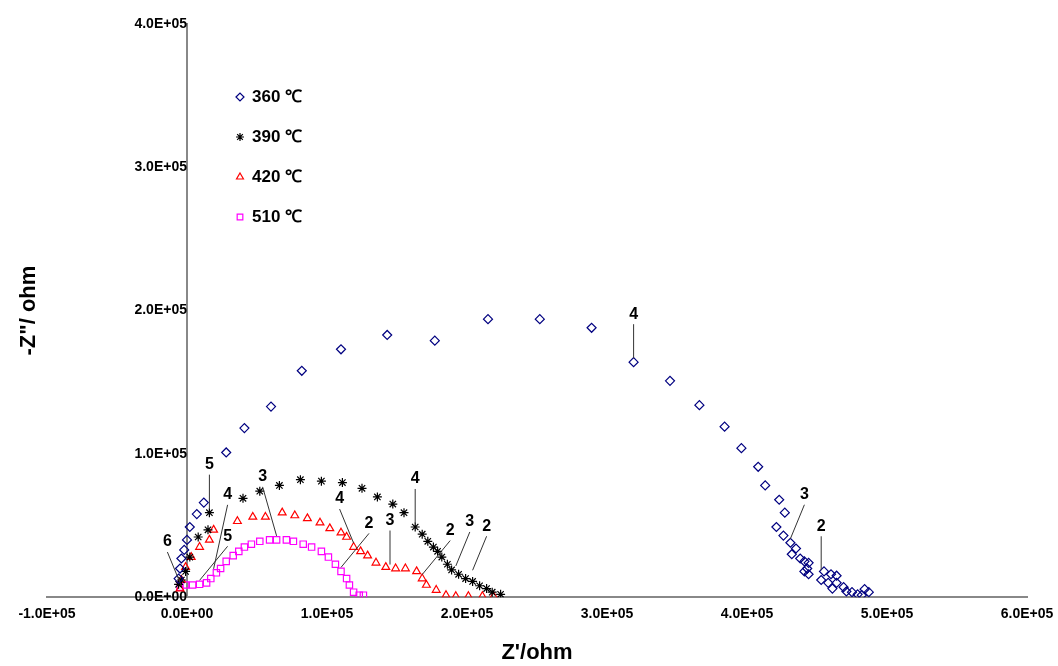 This screenshot has width=1058, height=666. Describe the element at coordinates (161, 22) in the screenshot. I see `y-tick-label: 4.0E+05` at that location.